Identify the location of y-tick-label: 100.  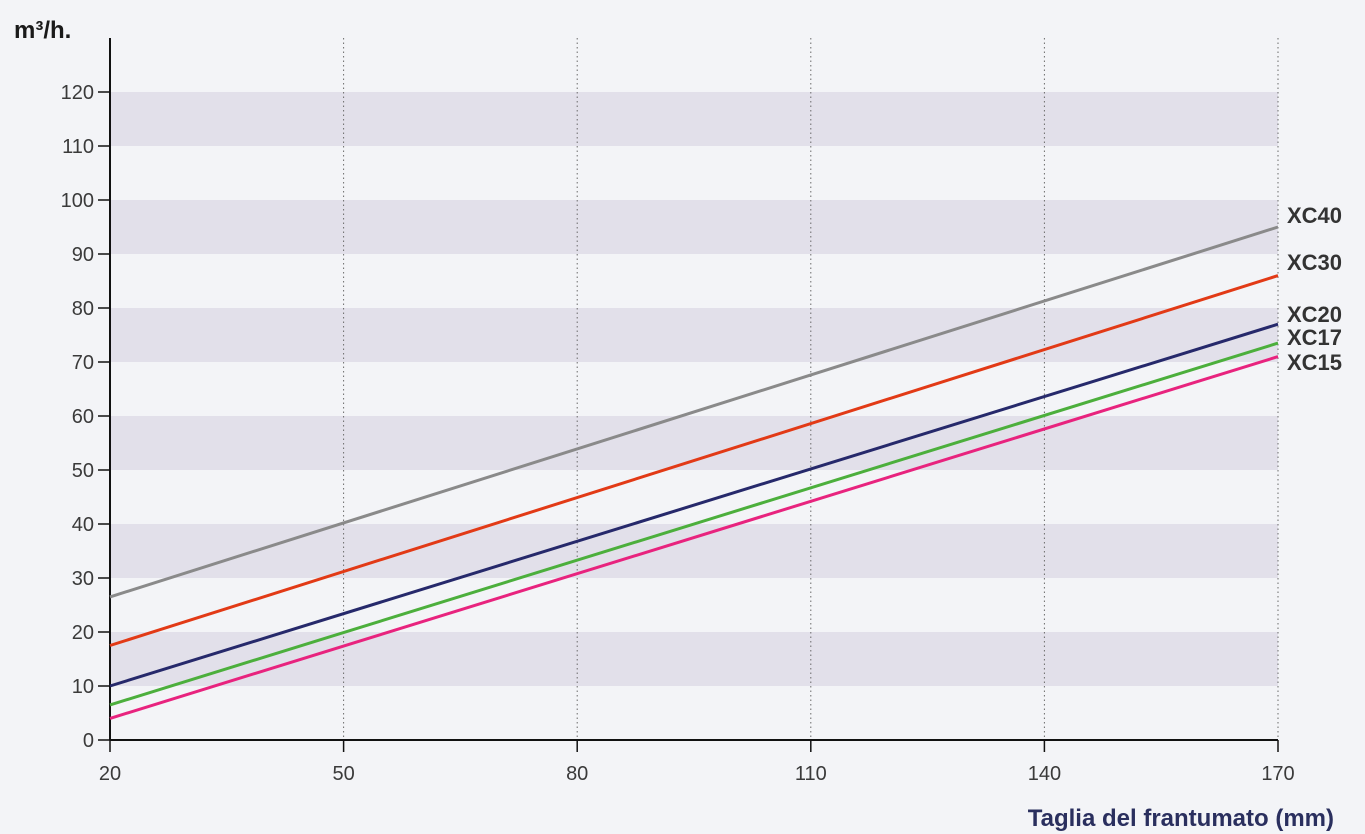
(77, 201).